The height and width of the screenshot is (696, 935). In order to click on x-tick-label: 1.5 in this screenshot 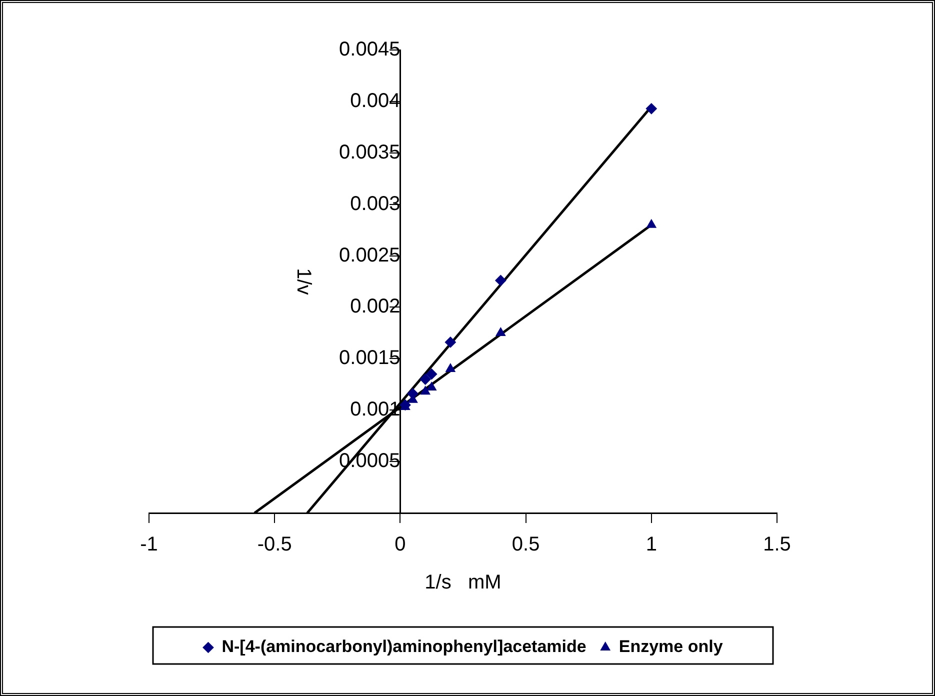, I will do `click(777, 545)`.